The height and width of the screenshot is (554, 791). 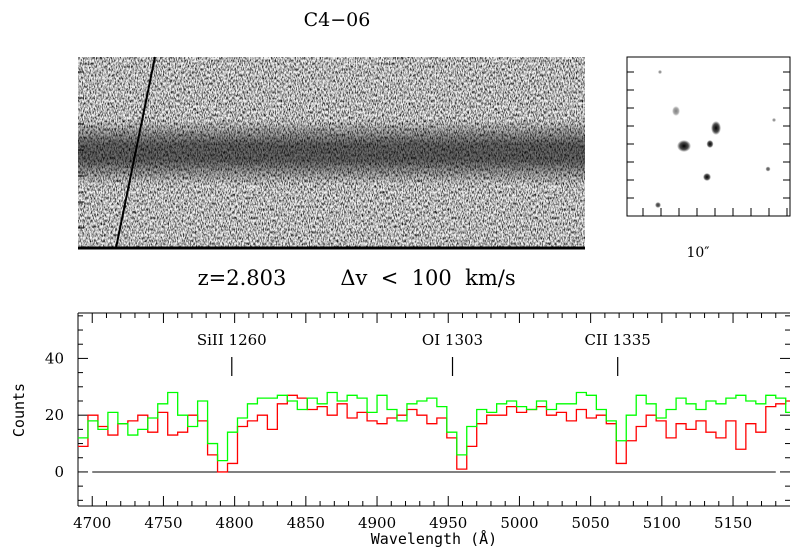 I want to click on y-tick-label: 40, so click(x=54, y=358).